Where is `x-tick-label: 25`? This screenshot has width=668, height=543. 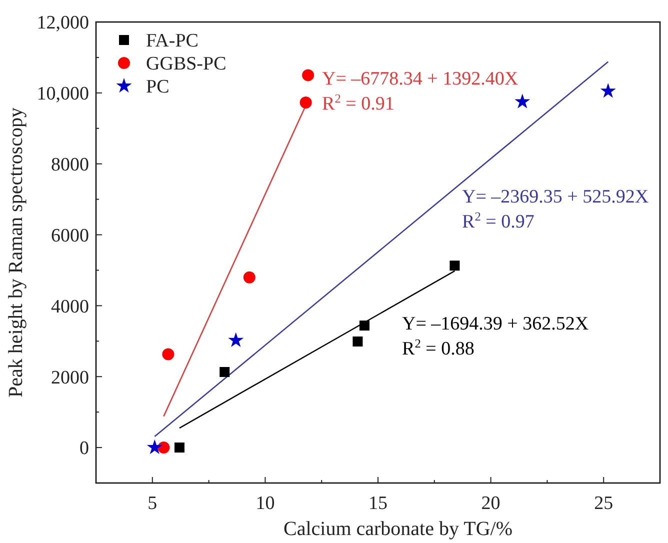 x-tick-label: 25 is located at coordinates (604, 503).